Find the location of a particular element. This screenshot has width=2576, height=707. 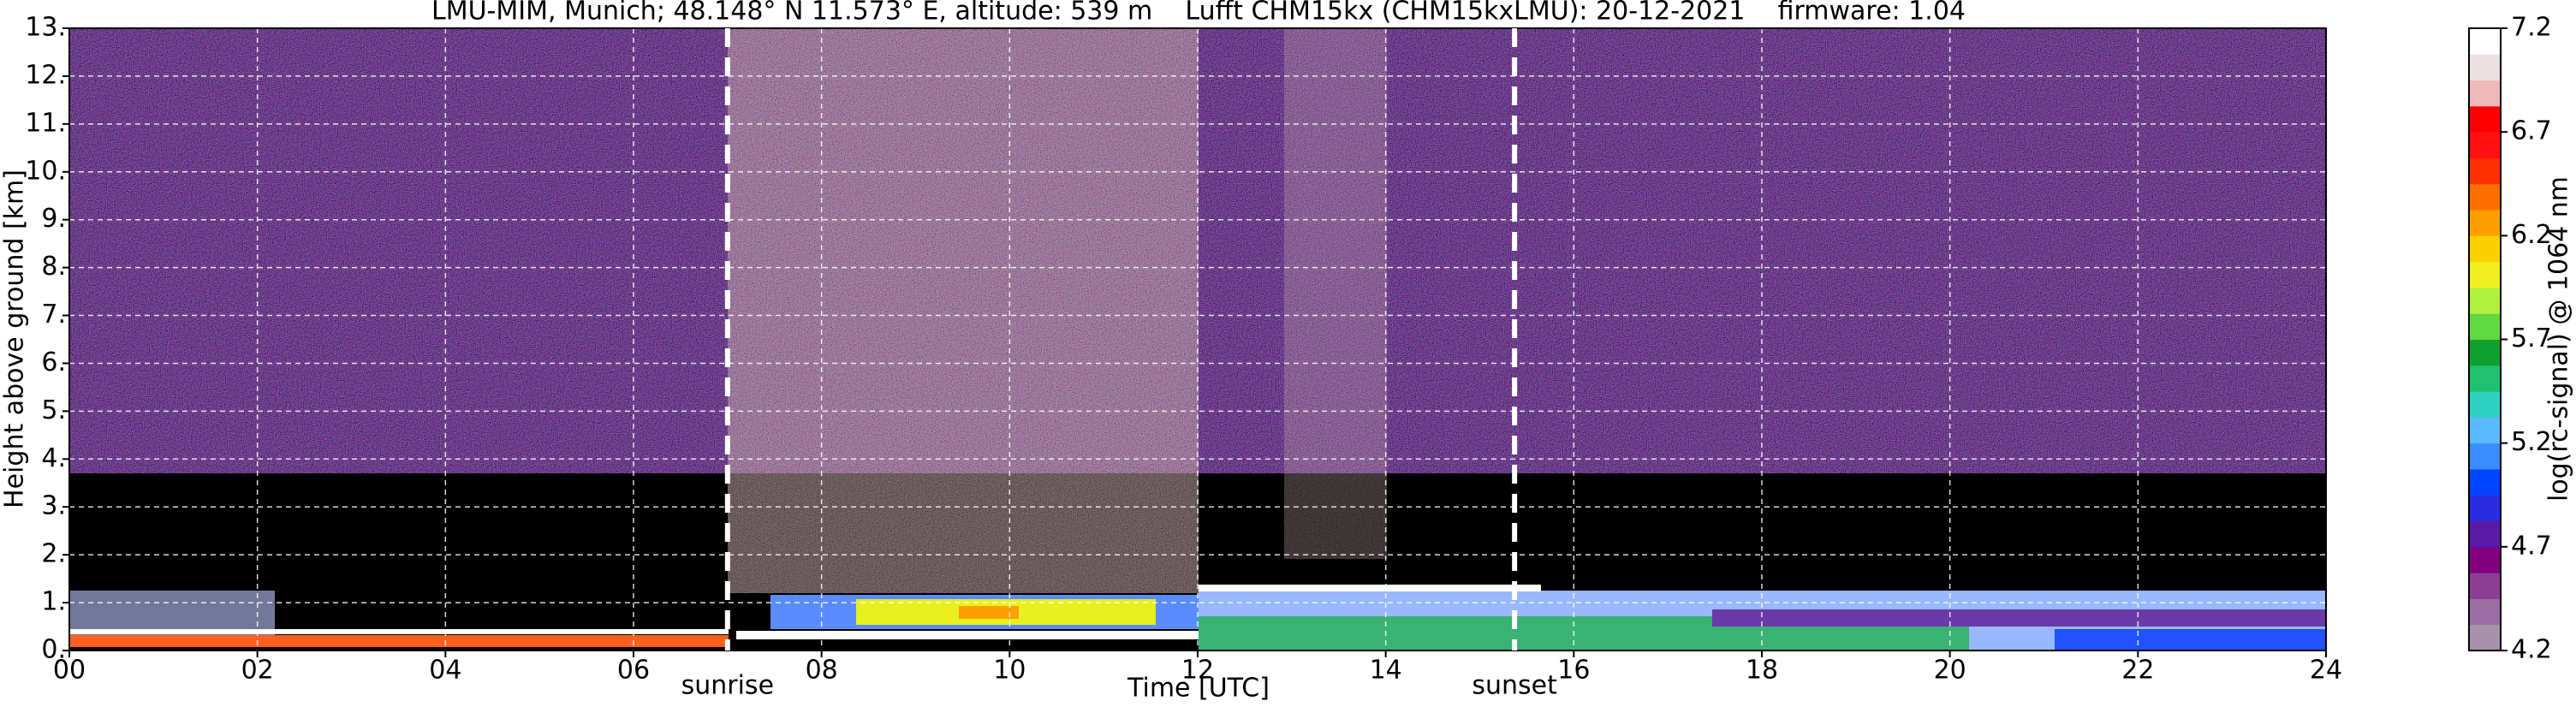

y-tick-label: 11. is located at coordinates (45, 123).